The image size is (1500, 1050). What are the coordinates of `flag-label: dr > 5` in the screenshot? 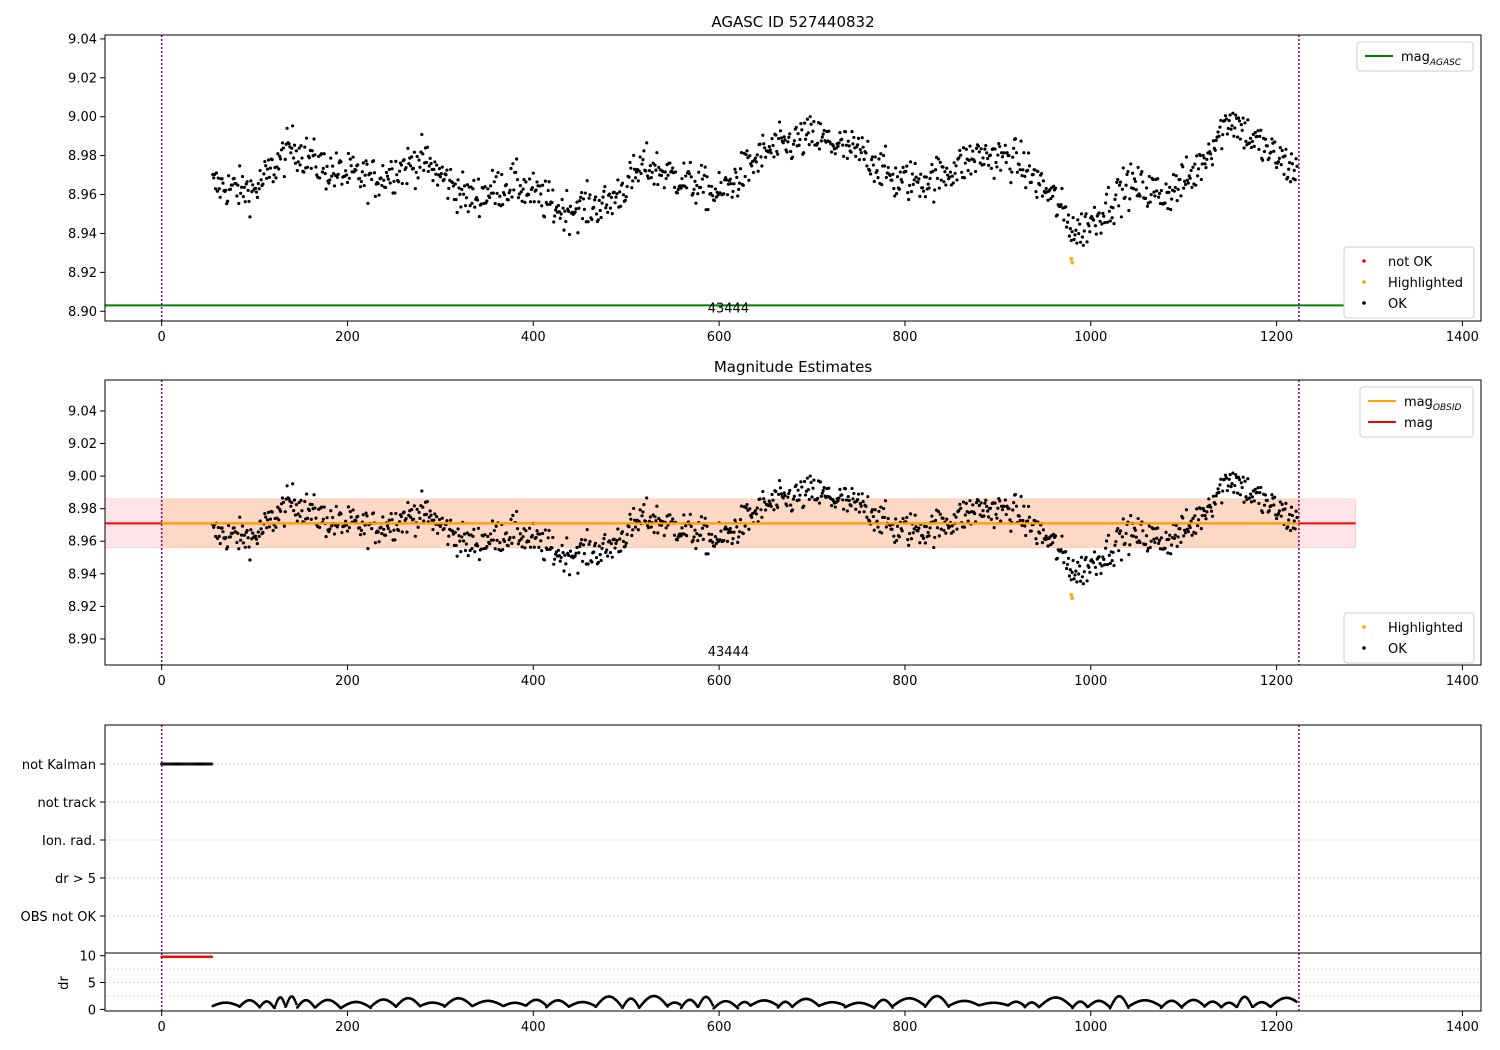 It's located at (75, 879).